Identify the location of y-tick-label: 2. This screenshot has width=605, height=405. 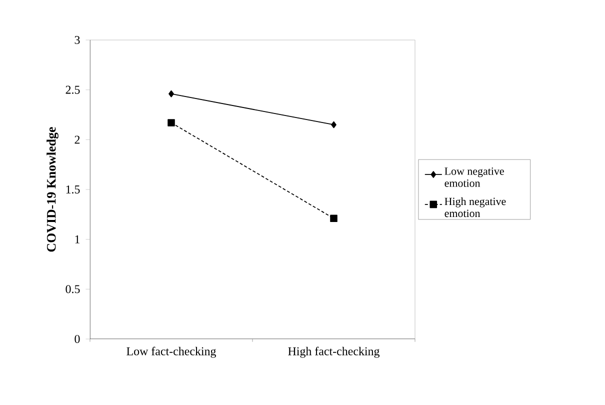
(77, 140).